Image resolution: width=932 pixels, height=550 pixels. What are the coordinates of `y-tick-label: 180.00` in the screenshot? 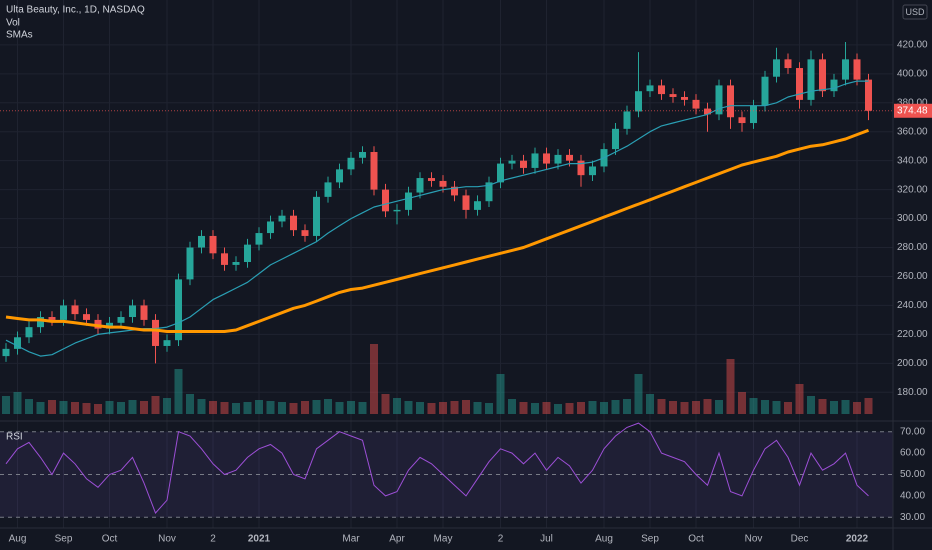 It's located at (912, 392).